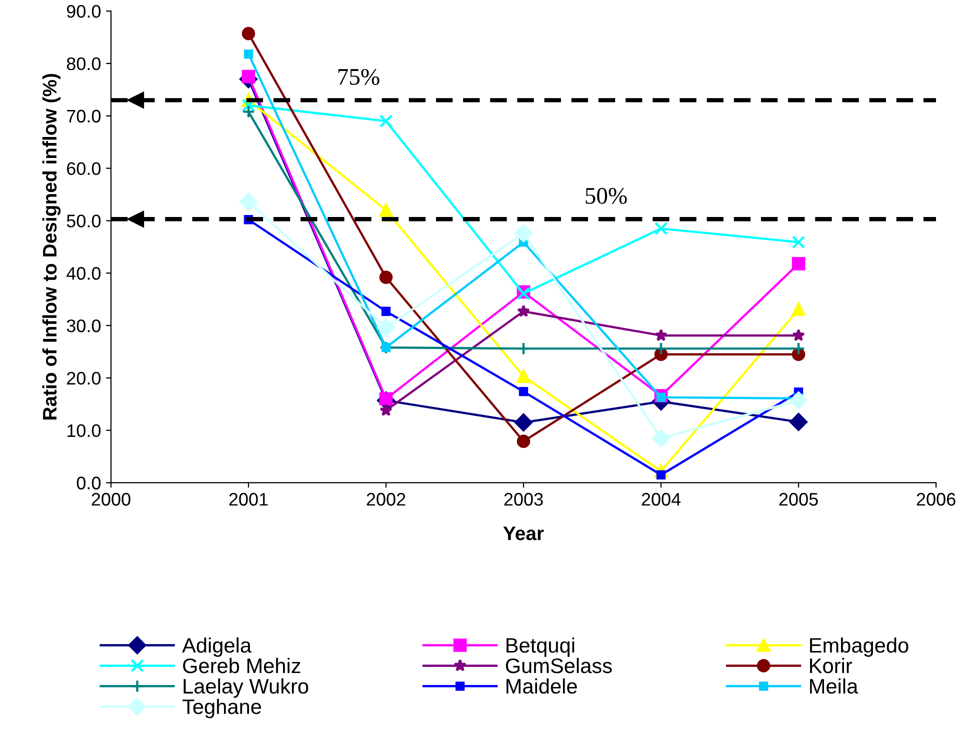 The width and height of the screenshot is (965, 737). I want to click on y-tick-label: 0.0, so click(88, 483).